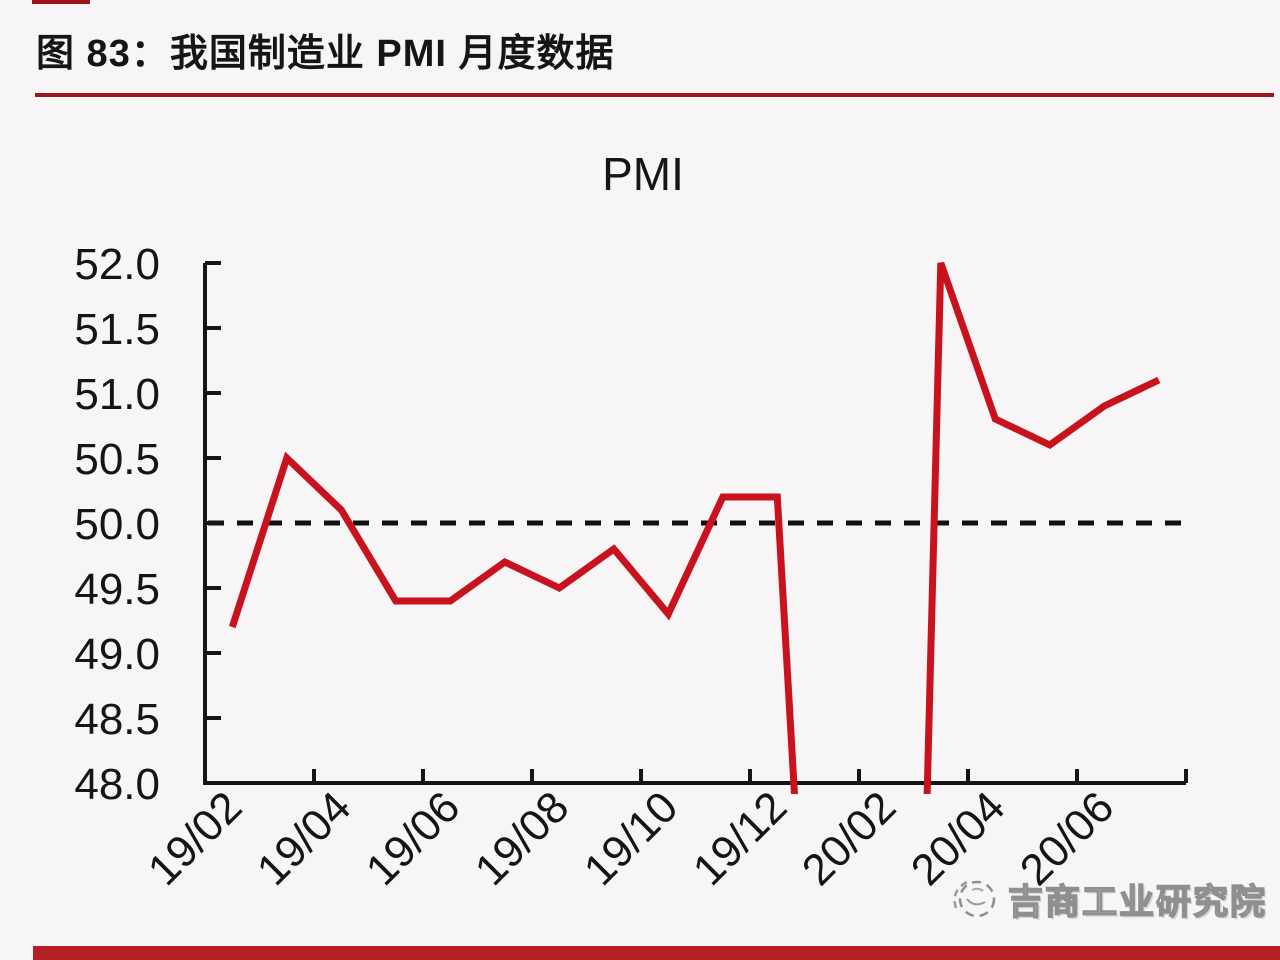 The image size is (1280, 960). What do you see at coordinates (1137, 902) in the screenshot?
I see `watermark-label: 吉商工业研究院` at bounding box center [1137, 902].